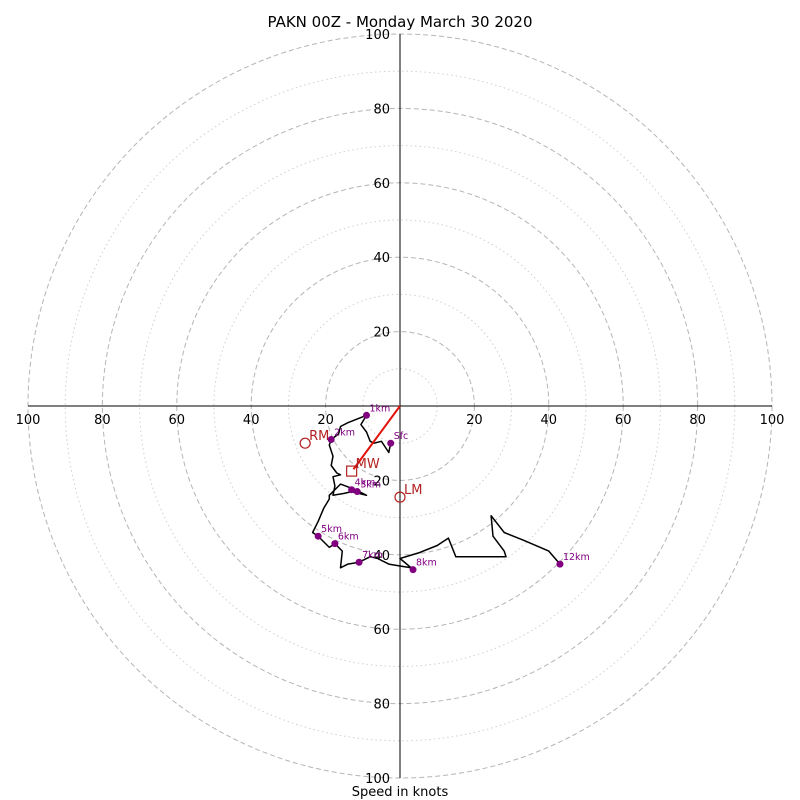 The width and height of the screenshot is (800, 800). I want to click on height-marker-sfc, so click(391, 443).